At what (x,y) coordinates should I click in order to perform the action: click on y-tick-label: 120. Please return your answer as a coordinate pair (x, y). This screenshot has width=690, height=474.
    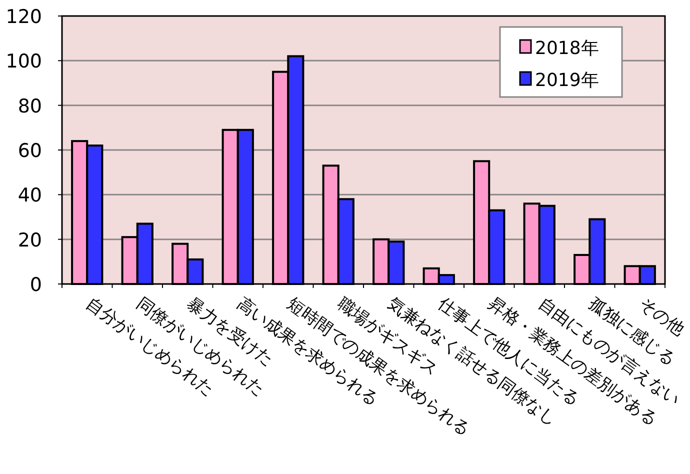
    Looking at the image, I should click on (24, 17).